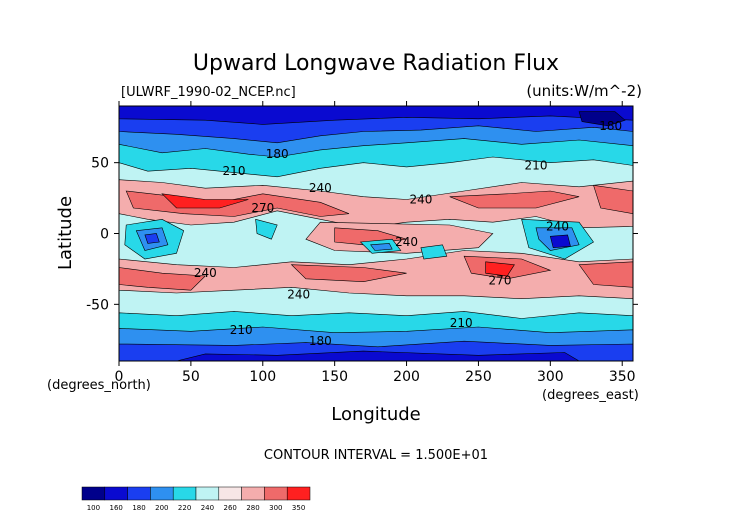 This screenshot has height=532, width=752. I want to click on x-tick-label: 0, so click(119, 377).